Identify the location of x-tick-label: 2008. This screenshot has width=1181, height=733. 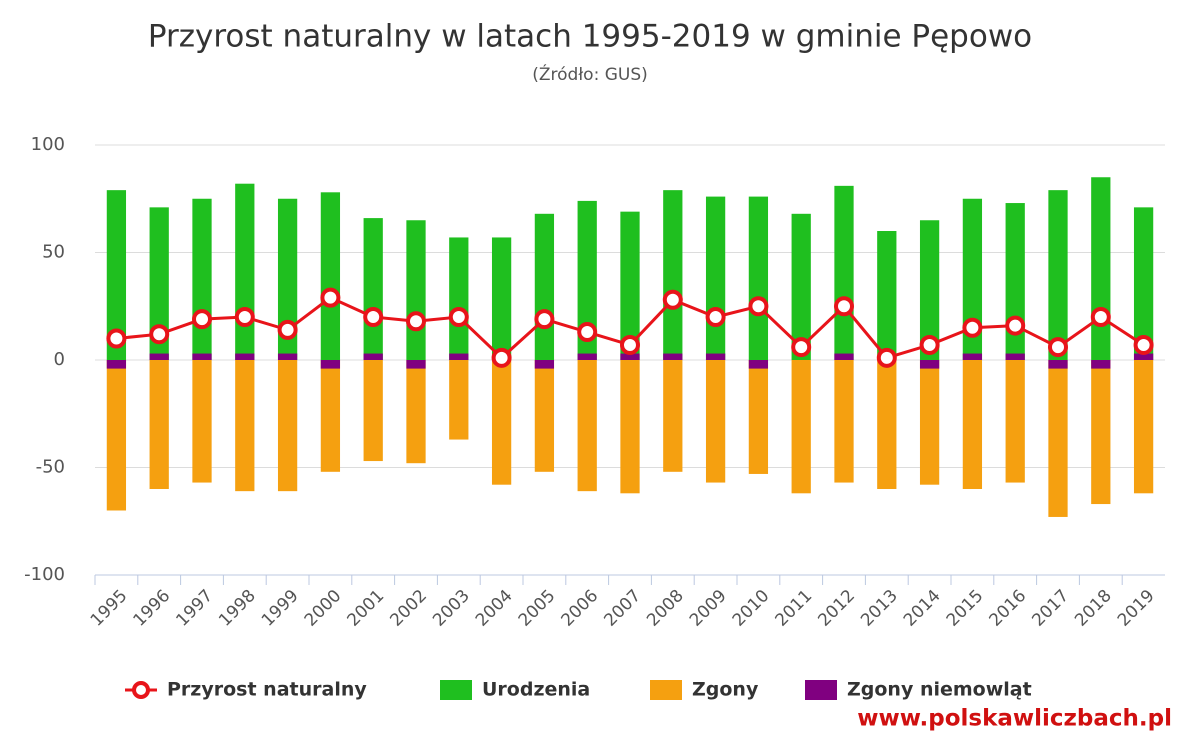
(665, 608).